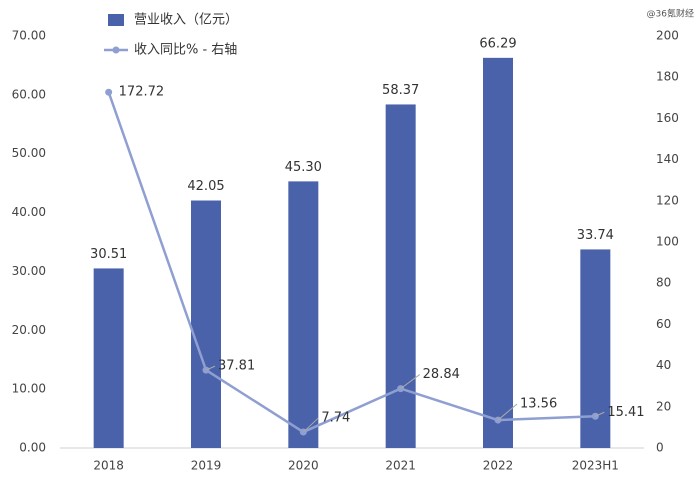 The image size is (700, 482). Describe the element at coordinates (538, 404) in the screenshot. I see `line-value-label: 13.56` at that location.